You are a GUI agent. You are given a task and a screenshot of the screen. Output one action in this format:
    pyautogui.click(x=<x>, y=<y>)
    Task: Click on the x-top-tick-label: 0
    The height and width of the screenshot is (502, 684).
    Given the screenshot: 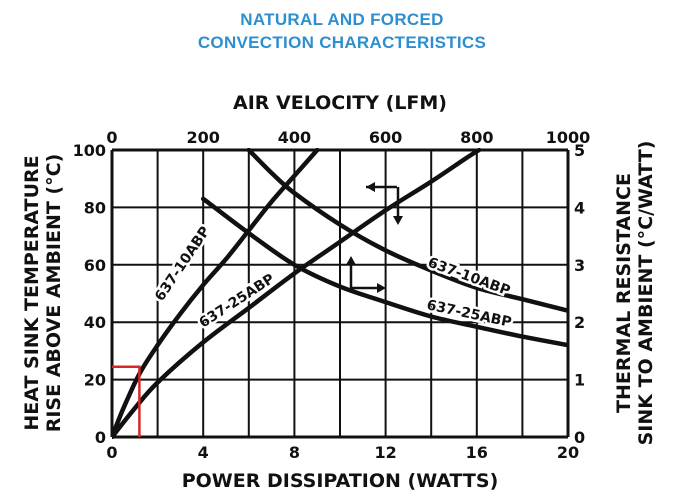 What is the action you would take?
    pyautogui.click(x=111, y=137)
    